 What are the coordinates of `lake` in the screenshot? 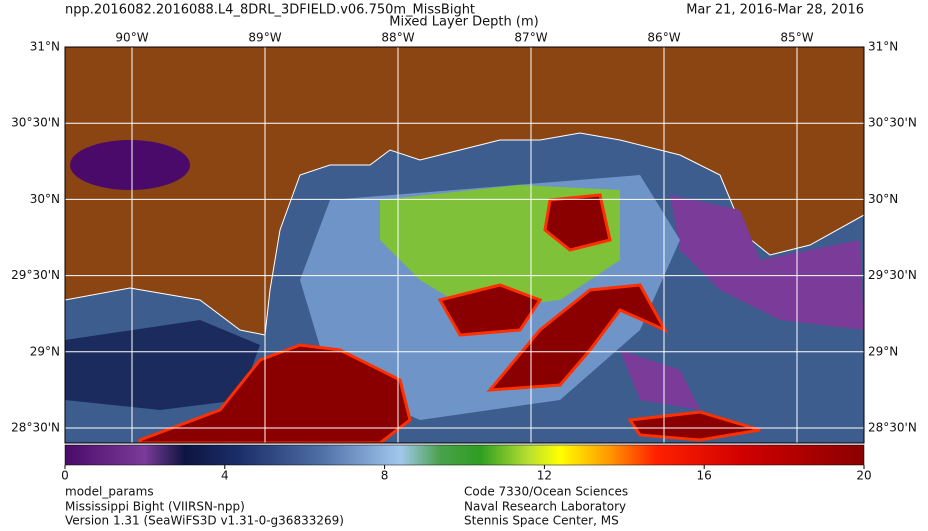 It's located at (130, 165).